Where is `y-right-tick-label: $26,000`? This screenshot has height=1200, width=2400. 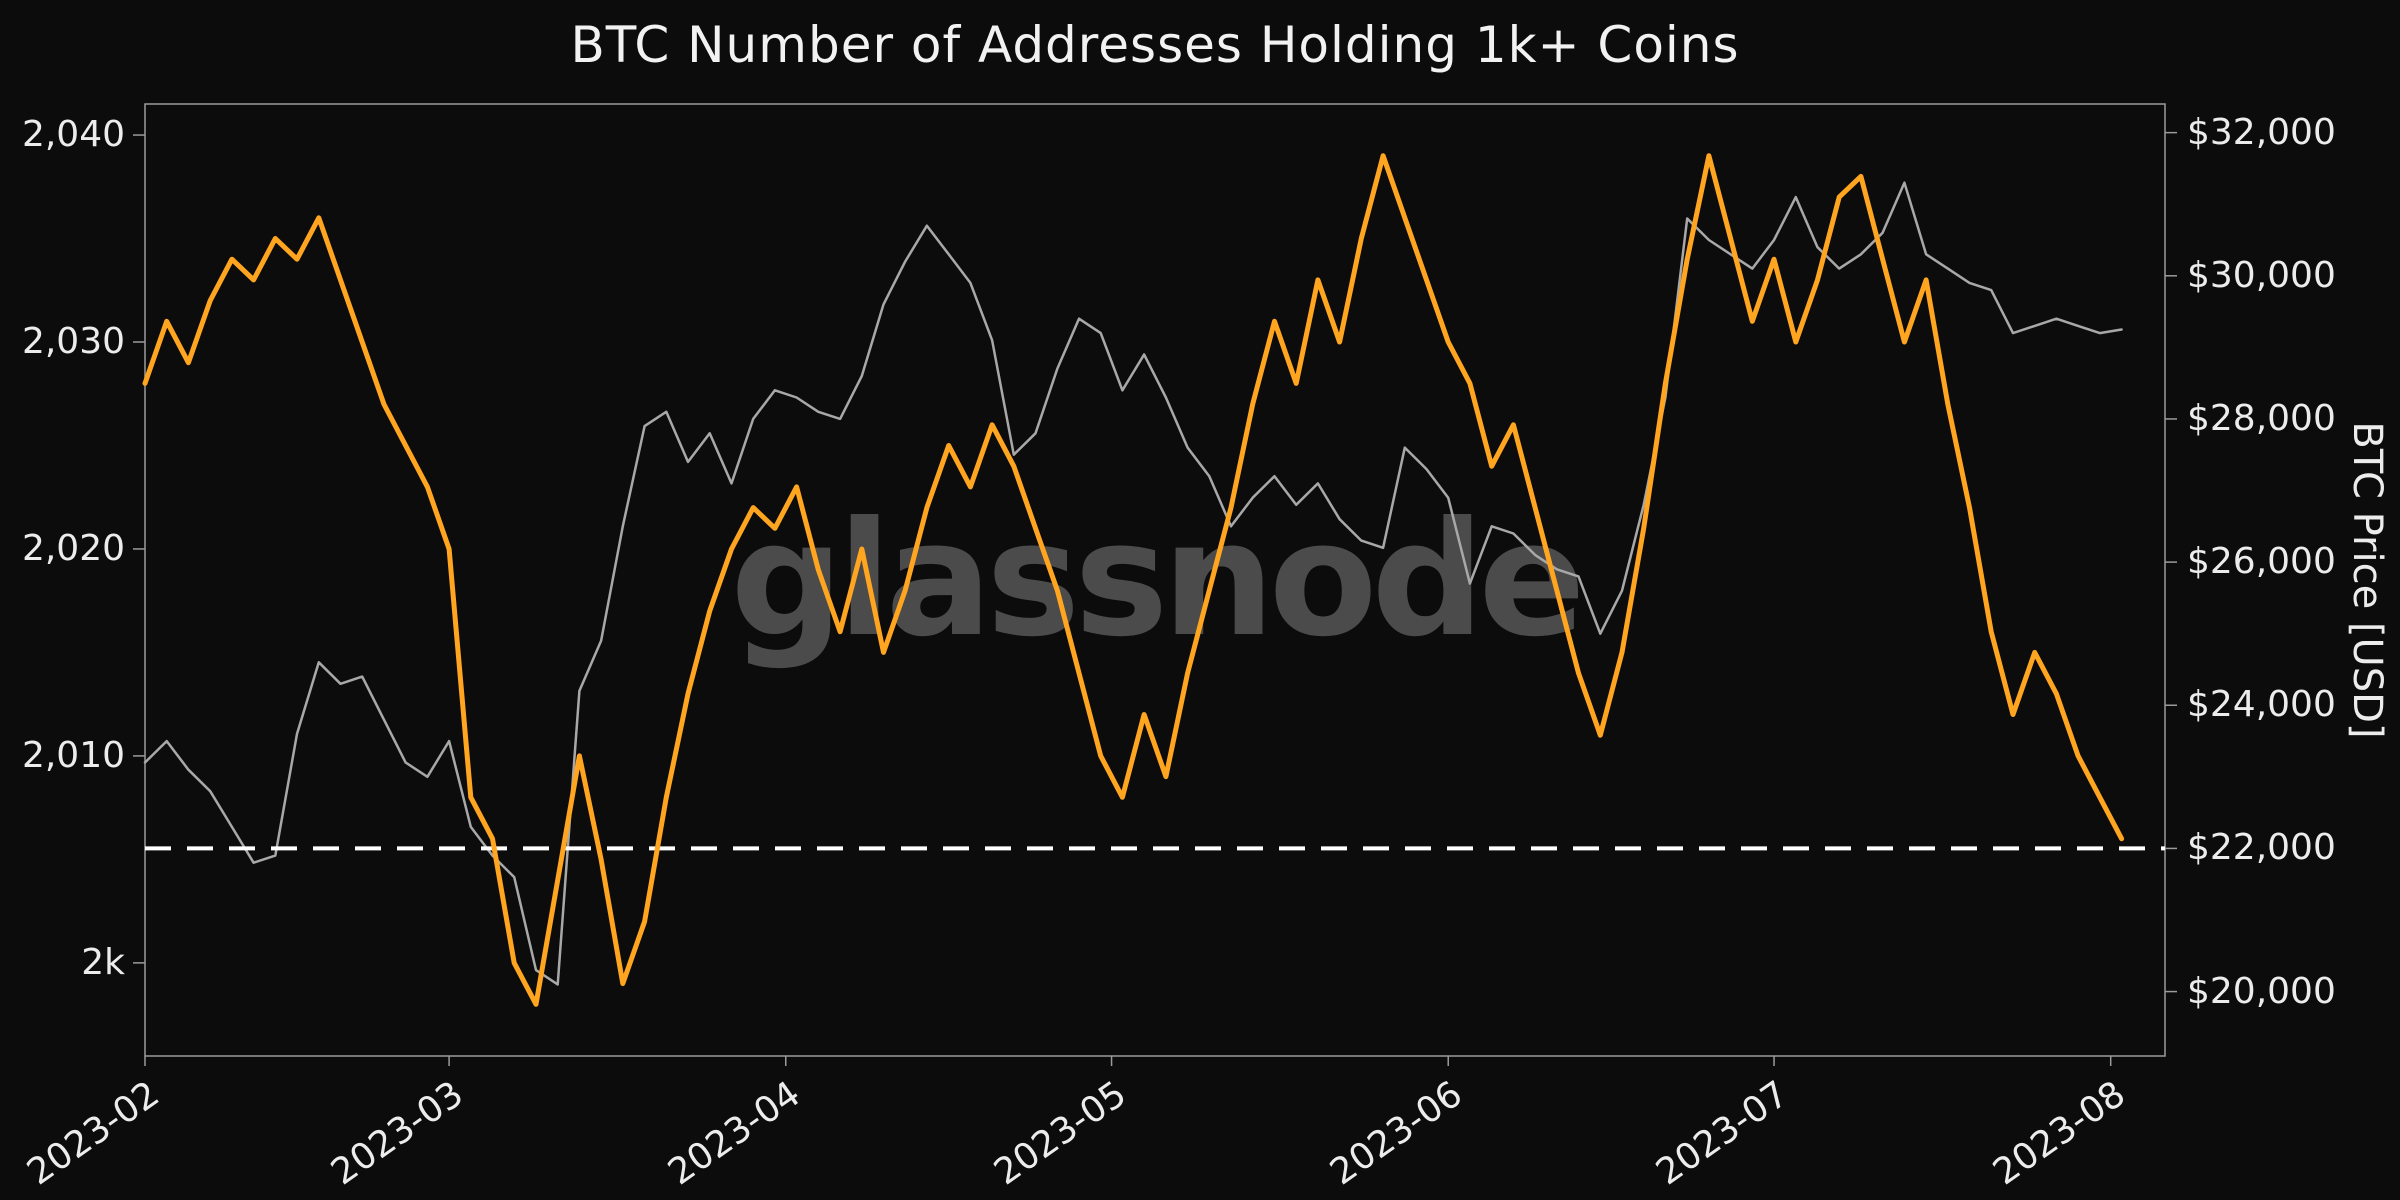
y-right-tick-label: $26,000 is located at coordinates (2261, 562).